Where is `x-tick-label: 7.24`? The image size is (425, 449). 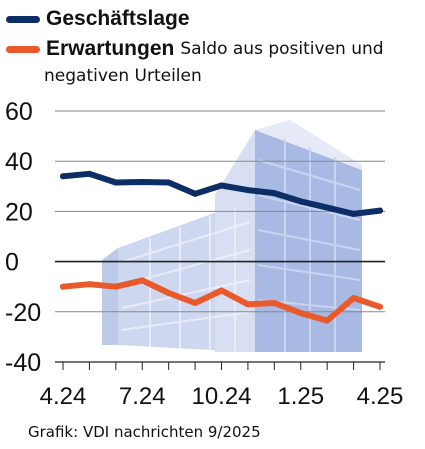
x-tick-label: 7.24 is located at coordinates (142, 396).